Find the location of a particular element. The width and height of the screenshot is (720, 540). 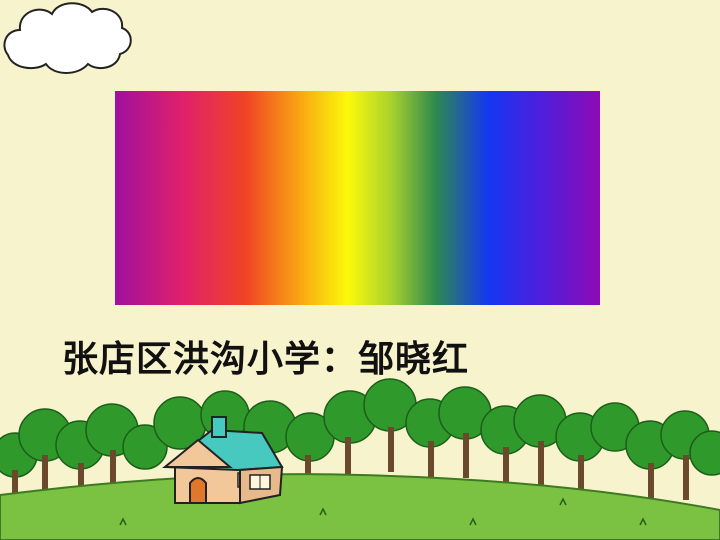

slide-title: 张店区洪沟小学：邹晓红 is located at coordinates (266, 359).